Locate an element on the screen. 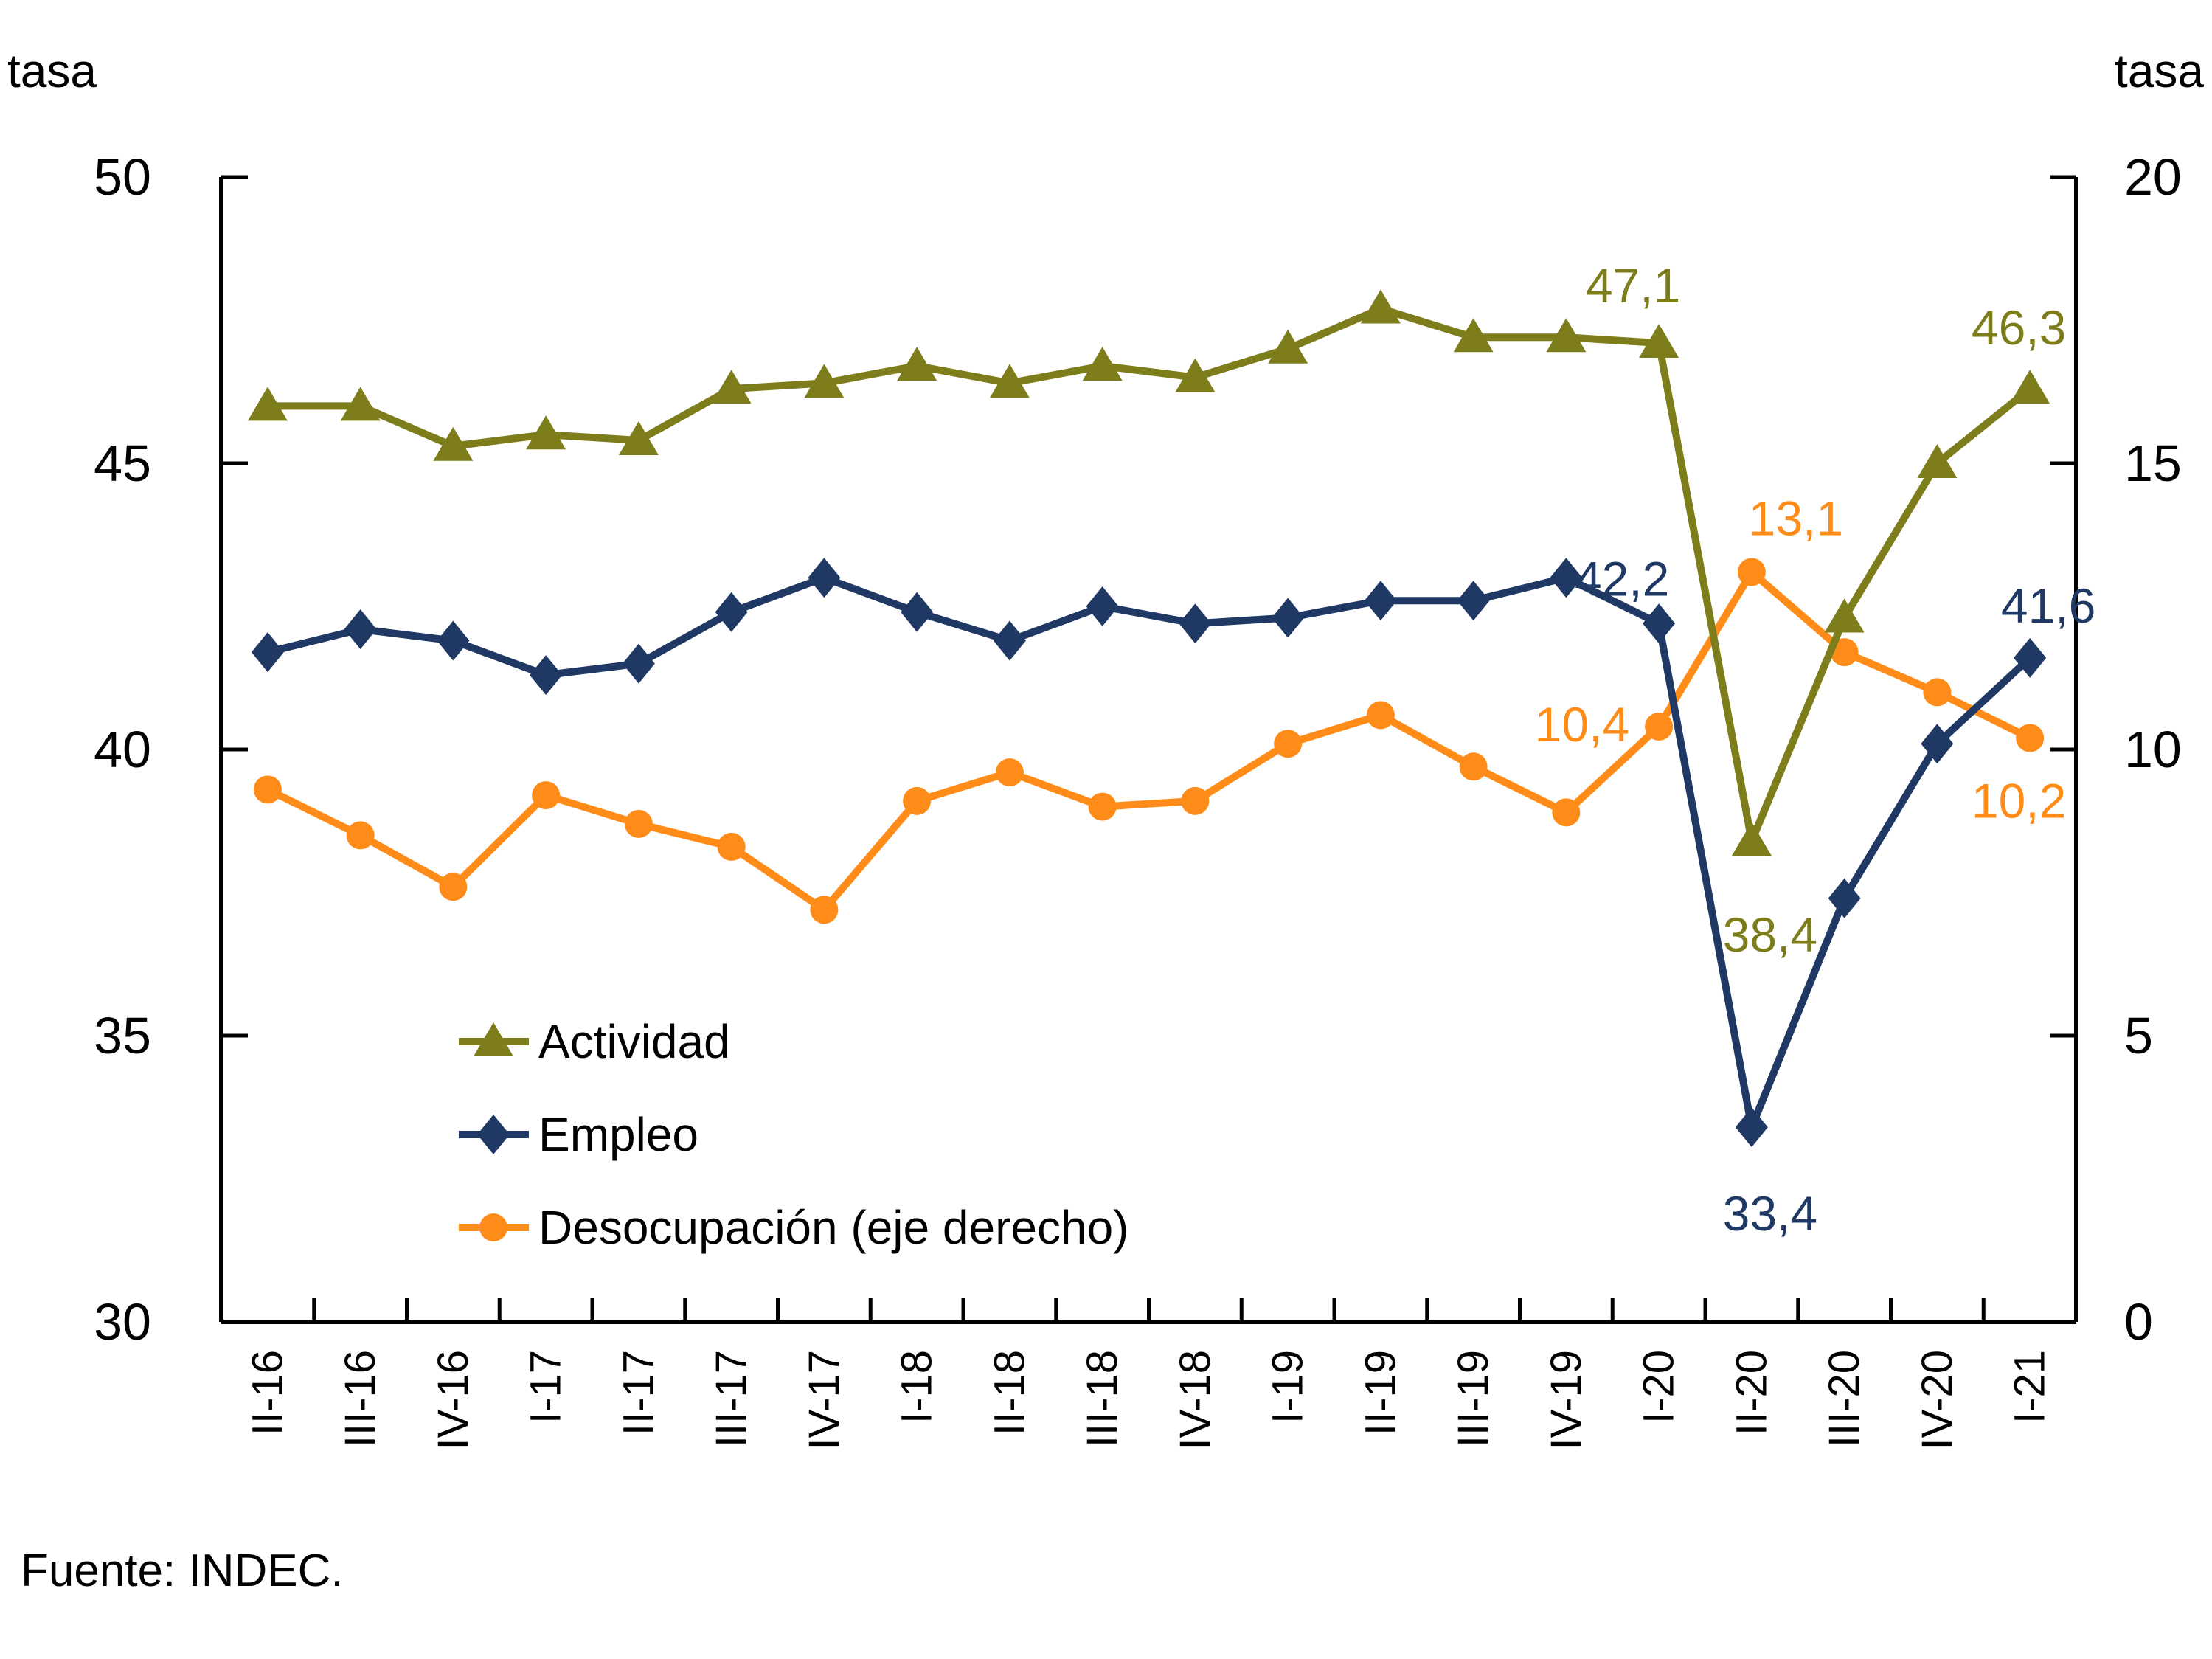 This screenshot has height=1659, width=2212. x-axis-label-I-17: I-17 is located at coordinates (546, 1387).